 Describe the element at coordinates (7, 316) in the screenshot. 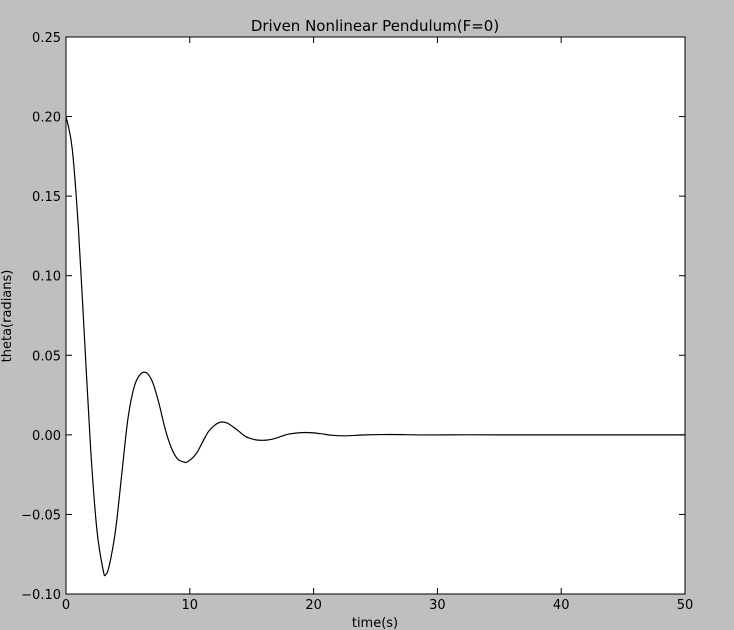

I see `y-axis-label: theta(radians)` at that location.